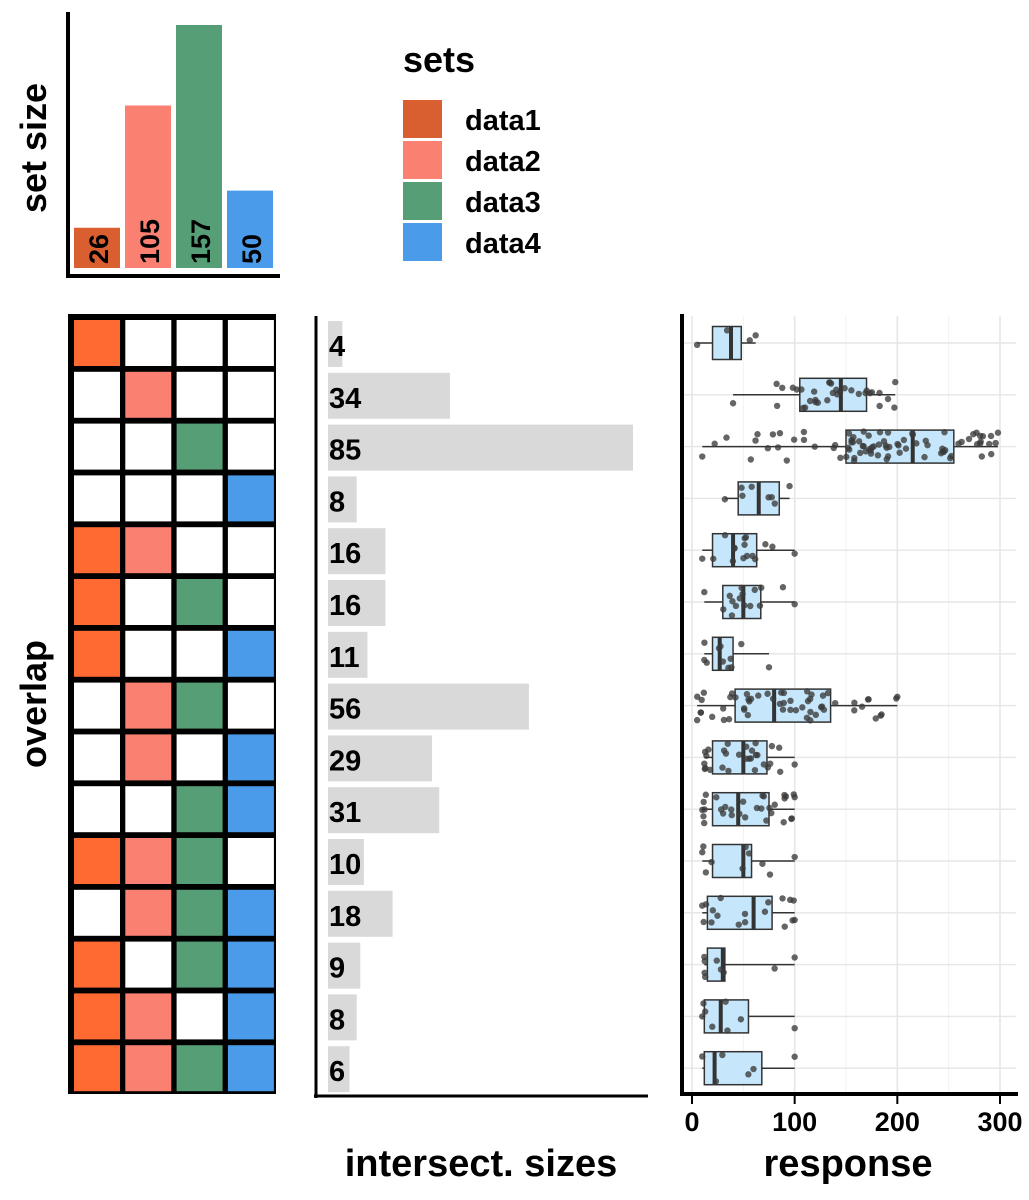 Image resolution: width=1029 pixels, height=1200 pixels. Describe the element at coordinates (250, 394) in the screenshot. I see `overlap-cell-r2-data4` at that location.